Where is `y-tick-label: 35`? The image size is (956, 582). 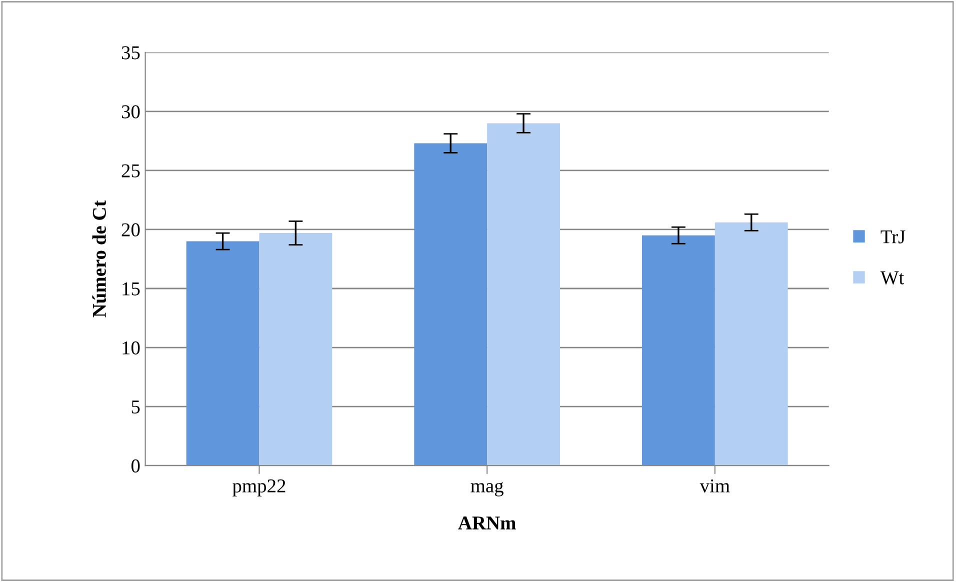
y-tick-label: 35 is located at coordinates (131, 53).